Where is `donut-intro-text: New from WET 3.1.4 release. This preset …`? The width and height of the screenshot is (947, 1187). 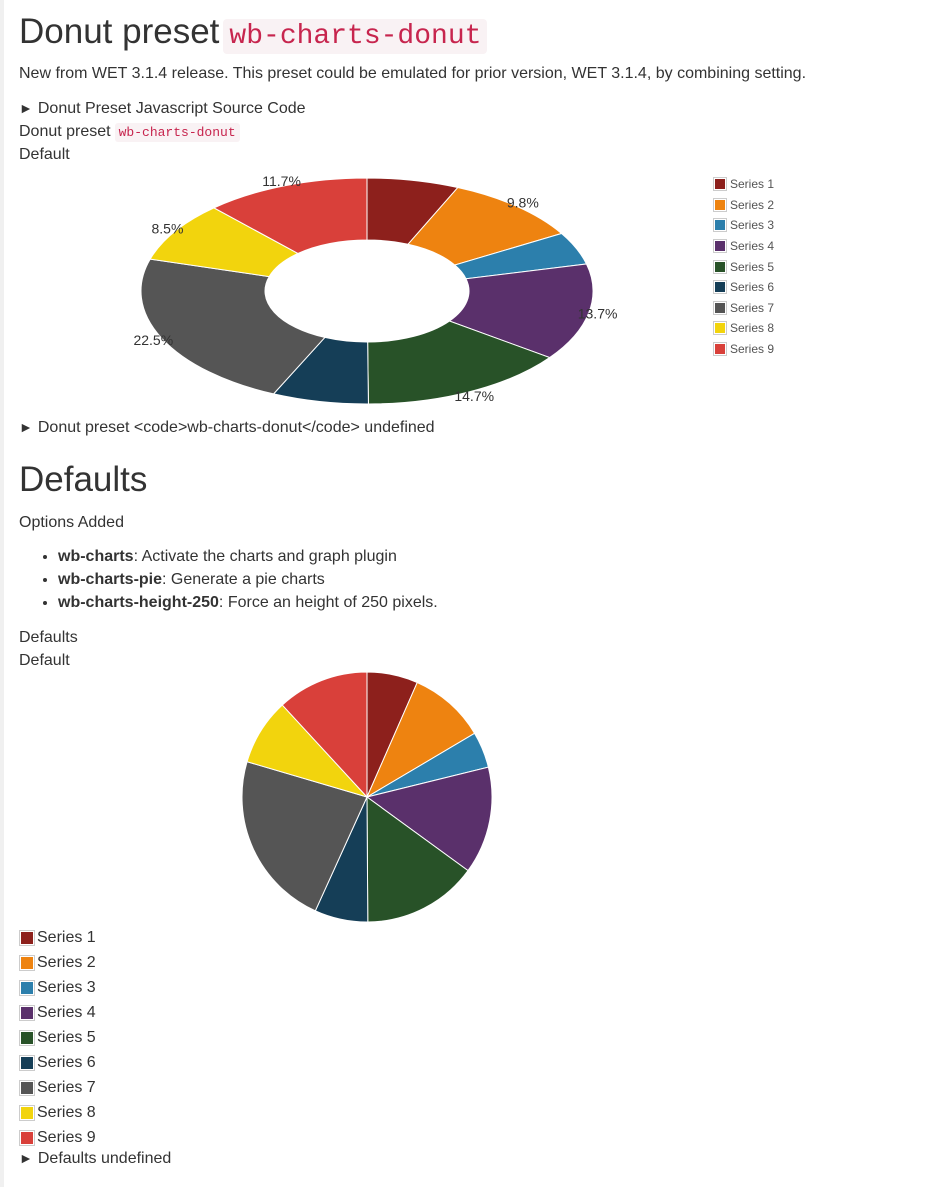
donut-intro-text: New from WET 3.1.4 release. This preset … is located at coordinates (412, 74).